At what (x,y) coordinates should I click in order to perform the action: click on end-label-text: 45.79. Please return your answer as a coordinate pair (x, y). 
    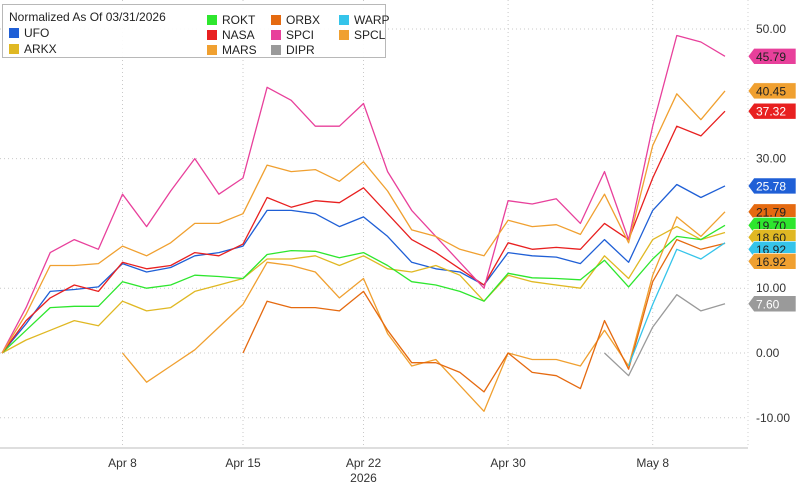
    Looking at the image, I should click on (771, 57).